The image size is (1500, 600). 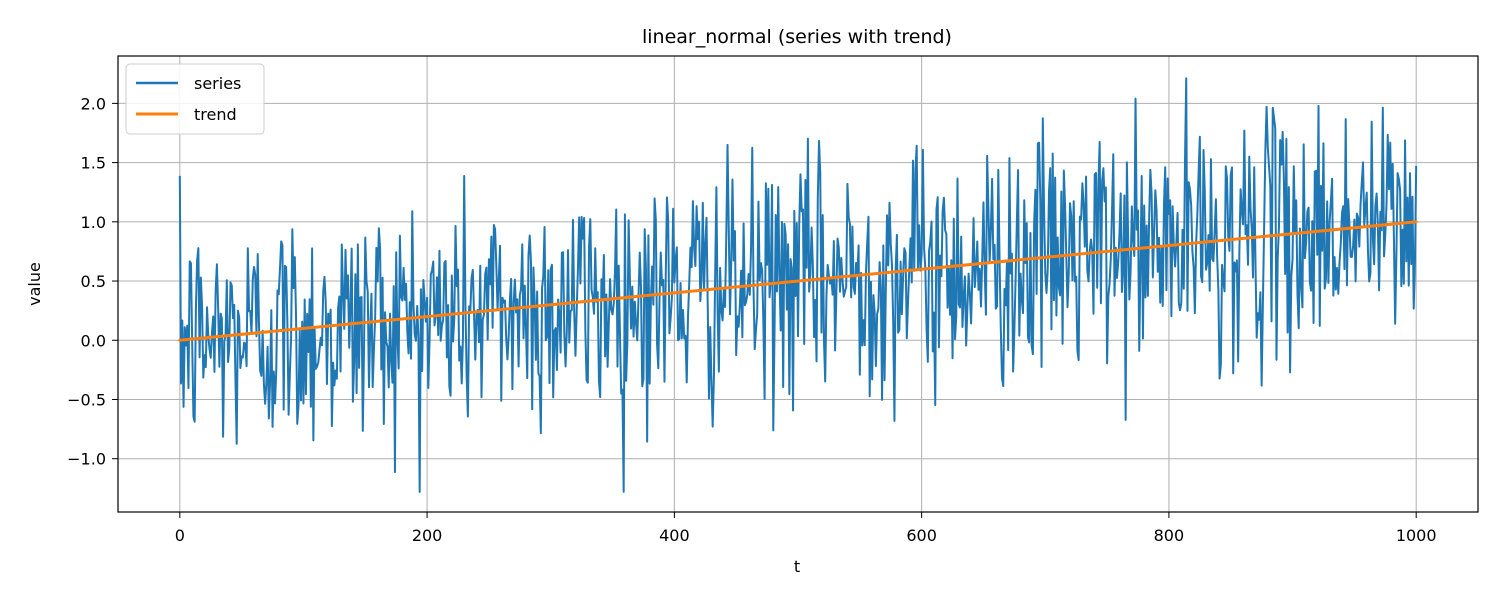 What do you see at coordinates (93, 103) in the screenshot?
I see `y-tick-label: 2.0` at bounding box center [93, 103].